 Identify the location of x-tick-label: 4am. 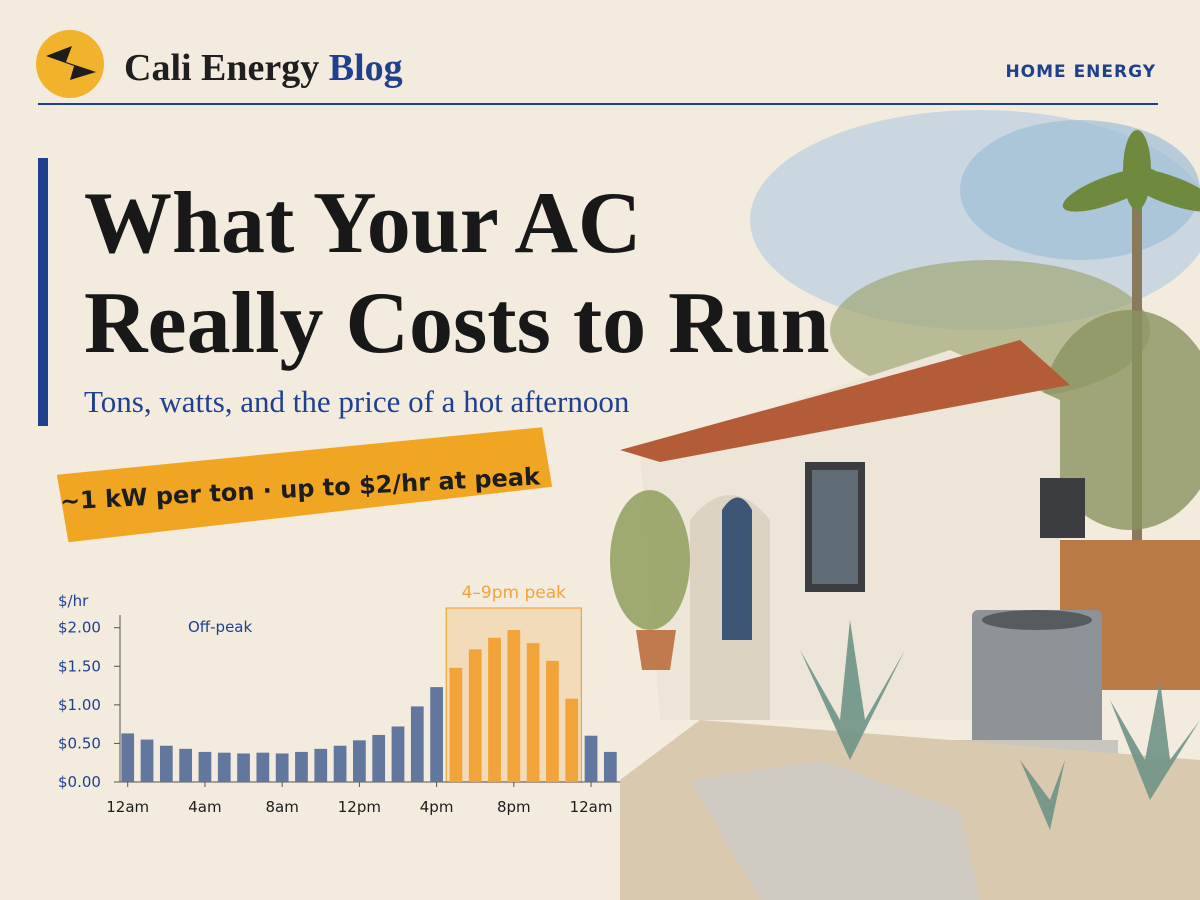
(204, 807).